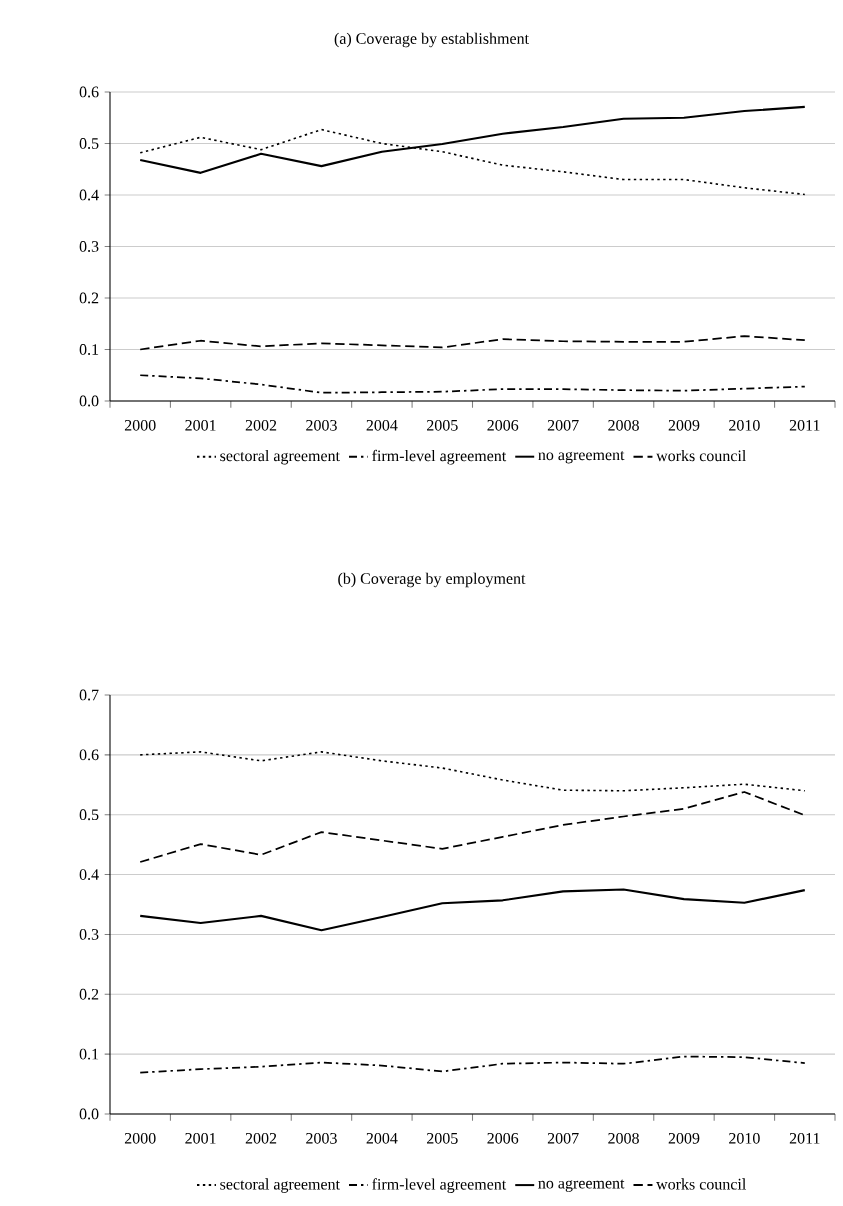  Describe the element at coordinates (432, 580) in the screenshot. I see `chart-title: (b) Coverage by employment` at that location.